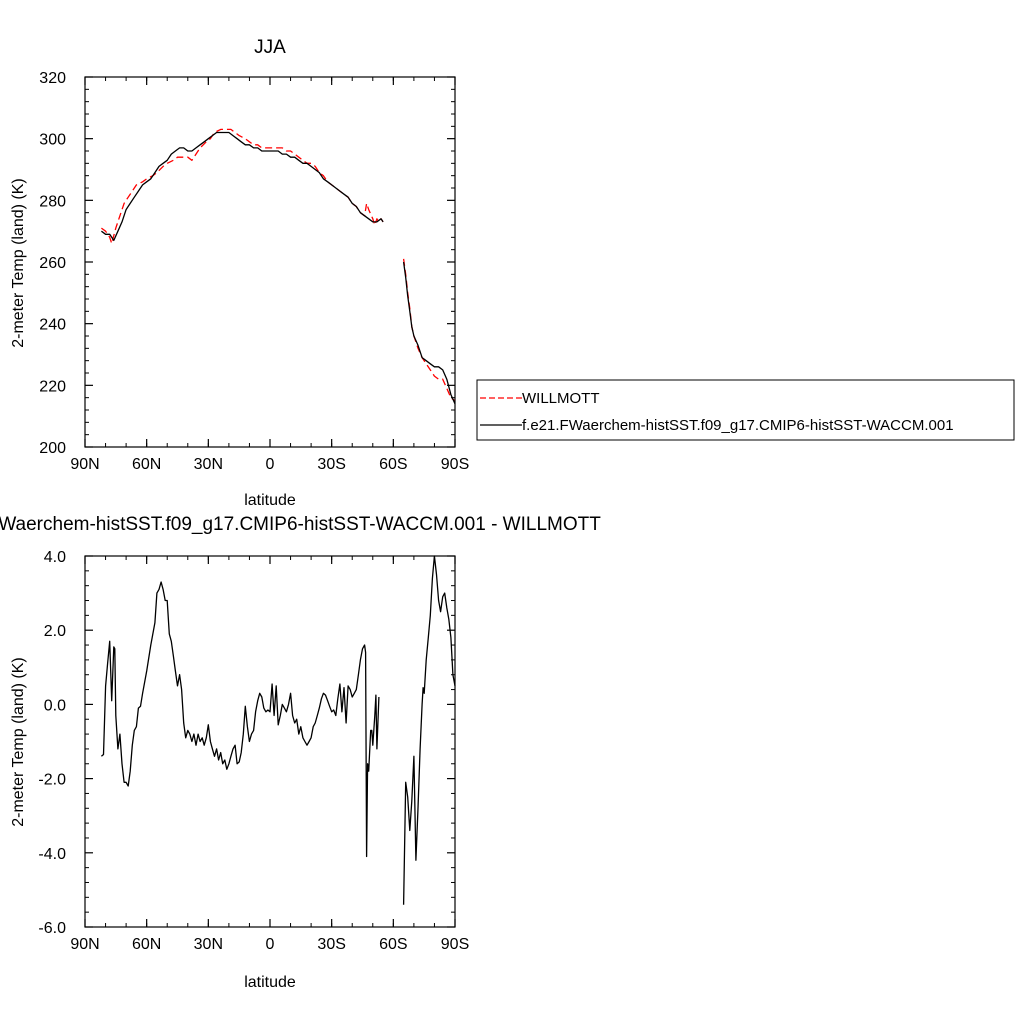 The width and height of the screenshot is (1024, 1024). I want to click on top-y-tick-label: 320, so click(52, 78).